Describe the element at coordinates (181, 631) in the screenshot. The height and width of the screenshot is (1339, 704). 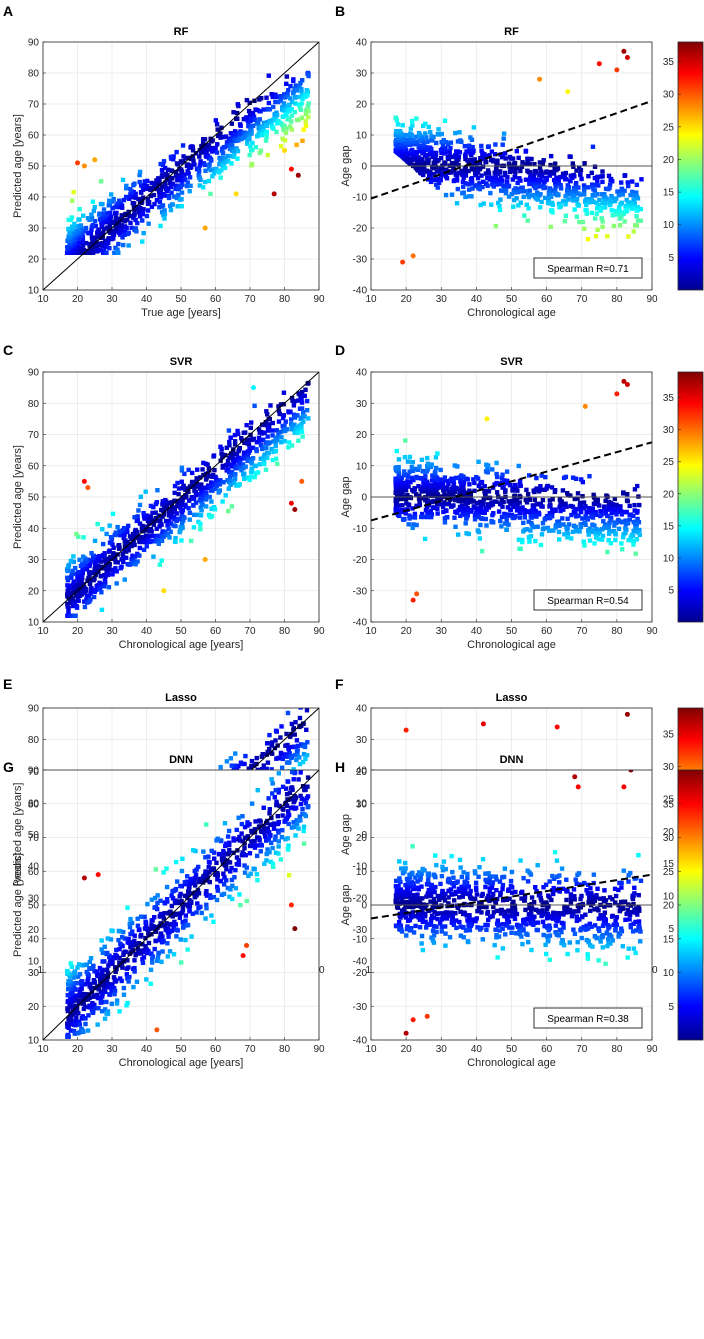
I see `x-tick-label: 50` at that location.